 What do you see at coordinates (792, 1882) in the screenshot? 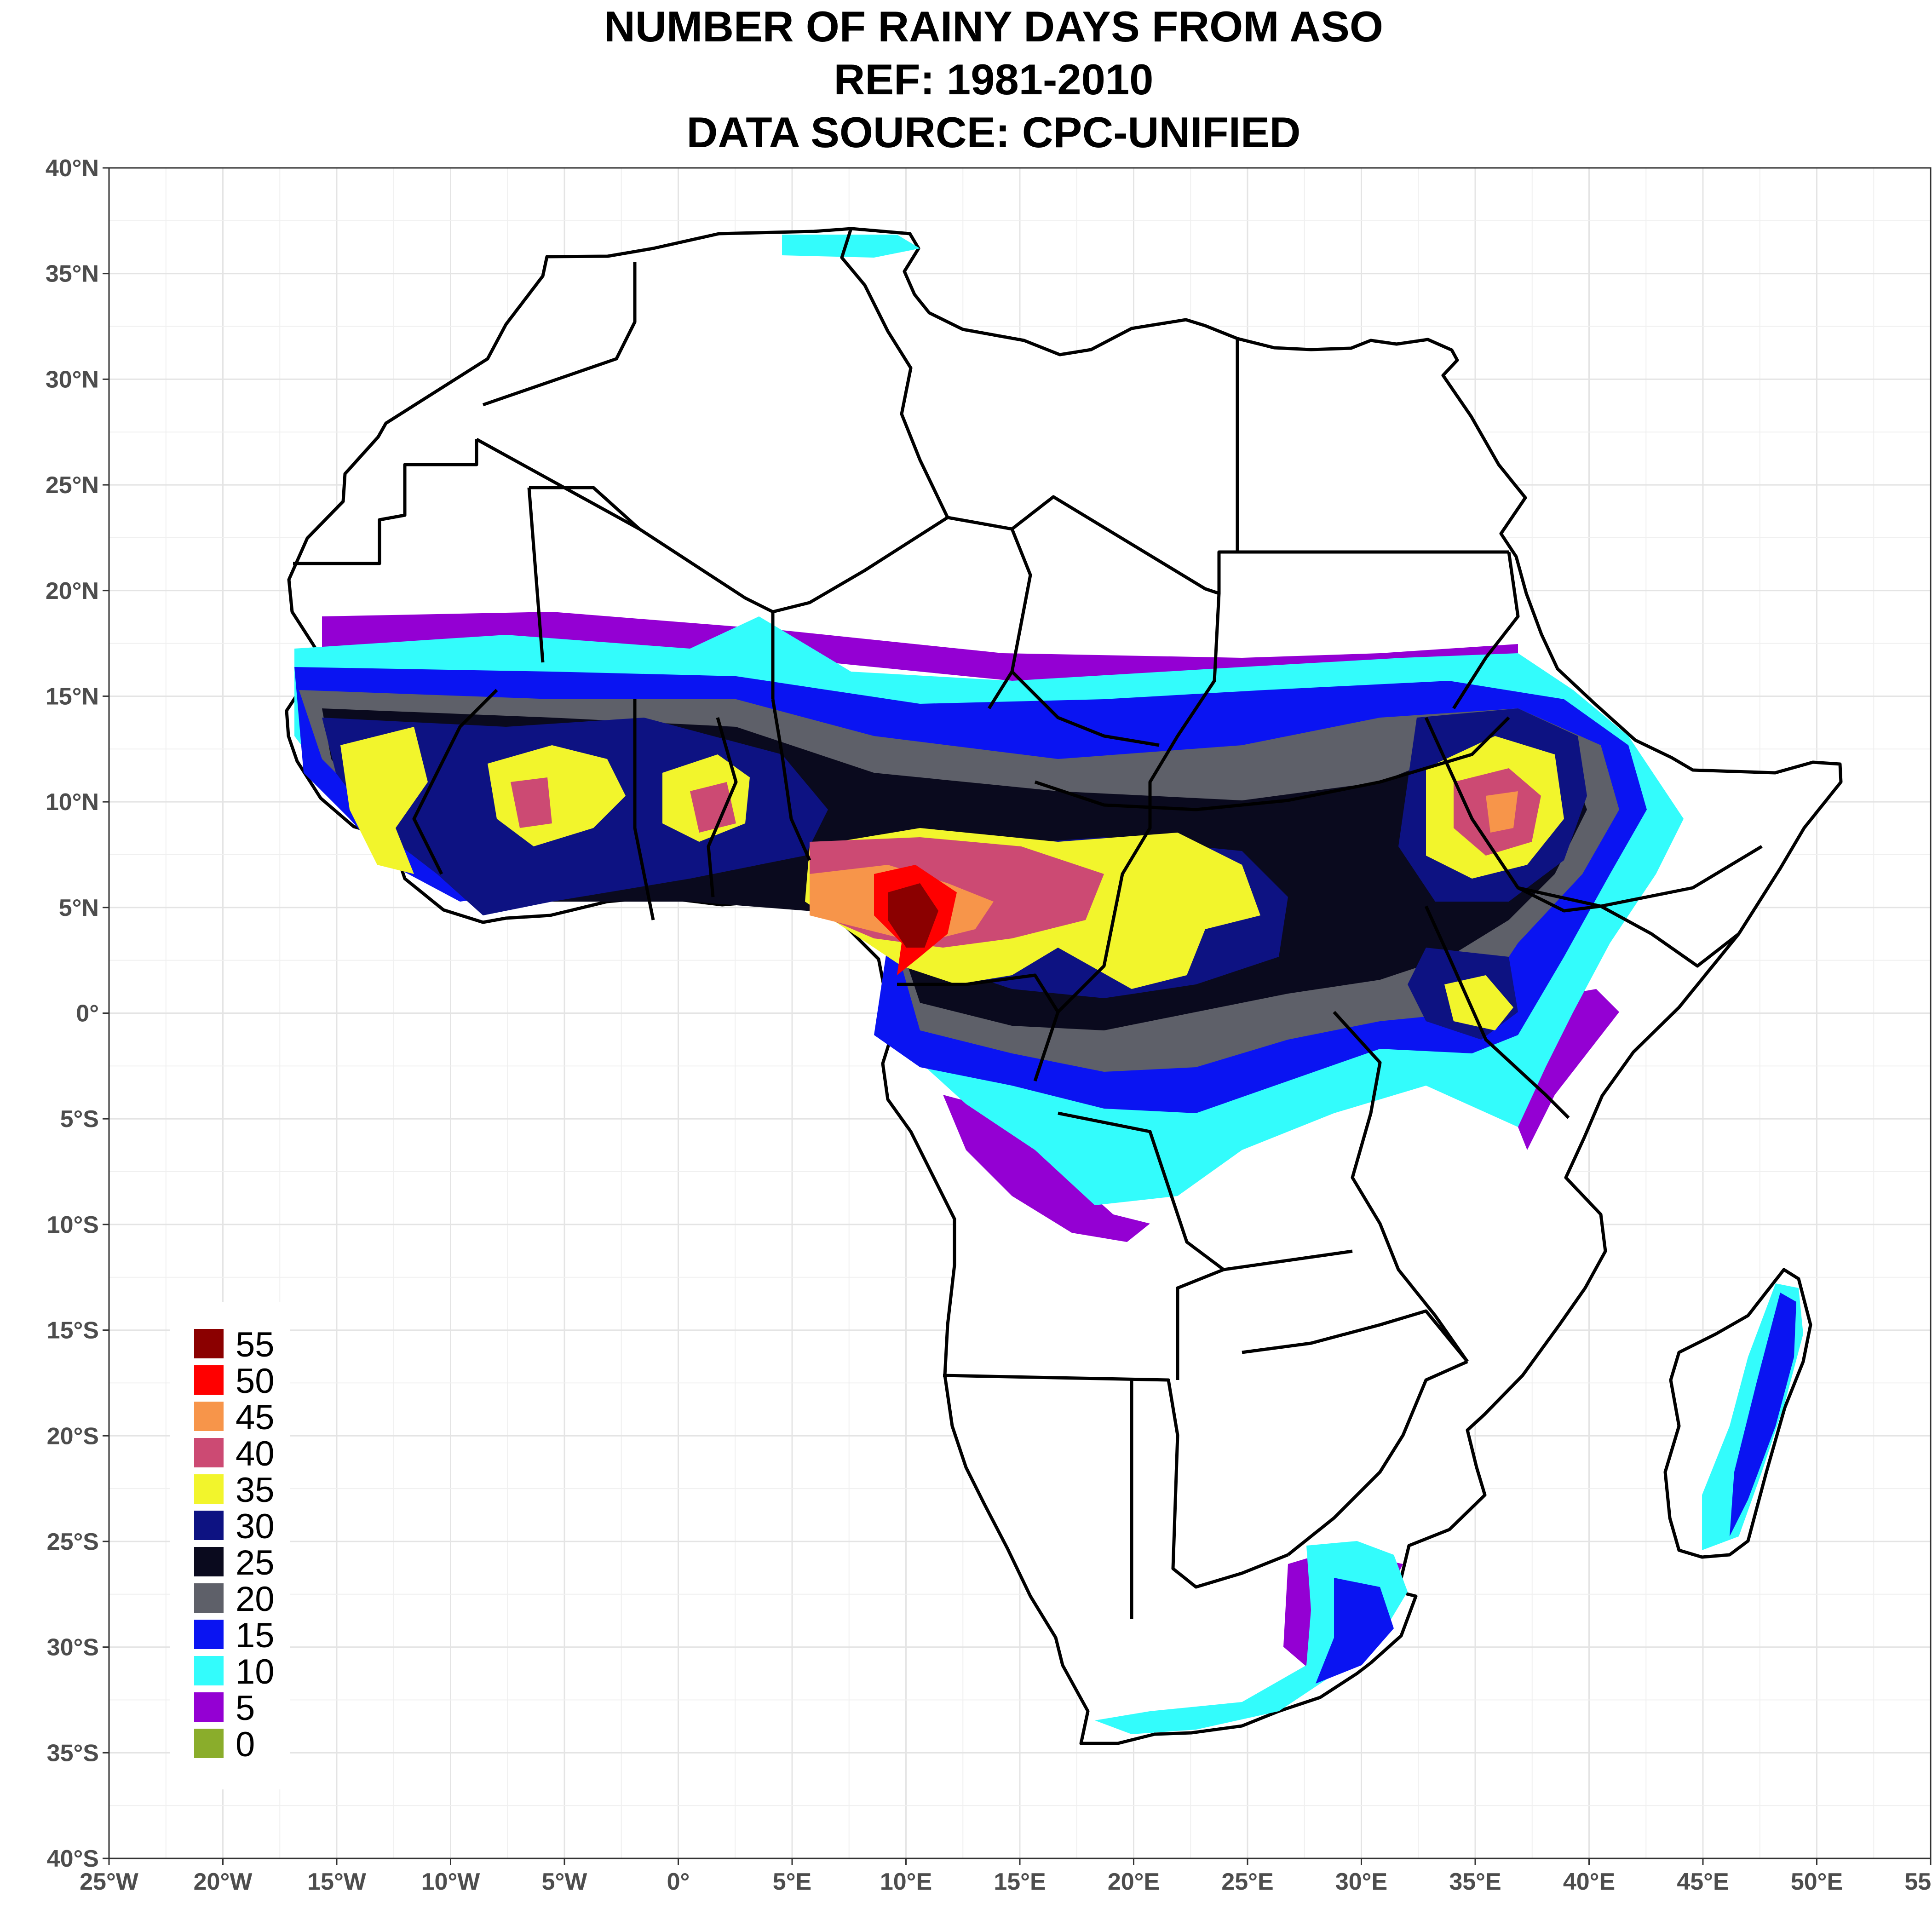
I see `x-tick-label: 5°E` at bounding box center [792, 1882].